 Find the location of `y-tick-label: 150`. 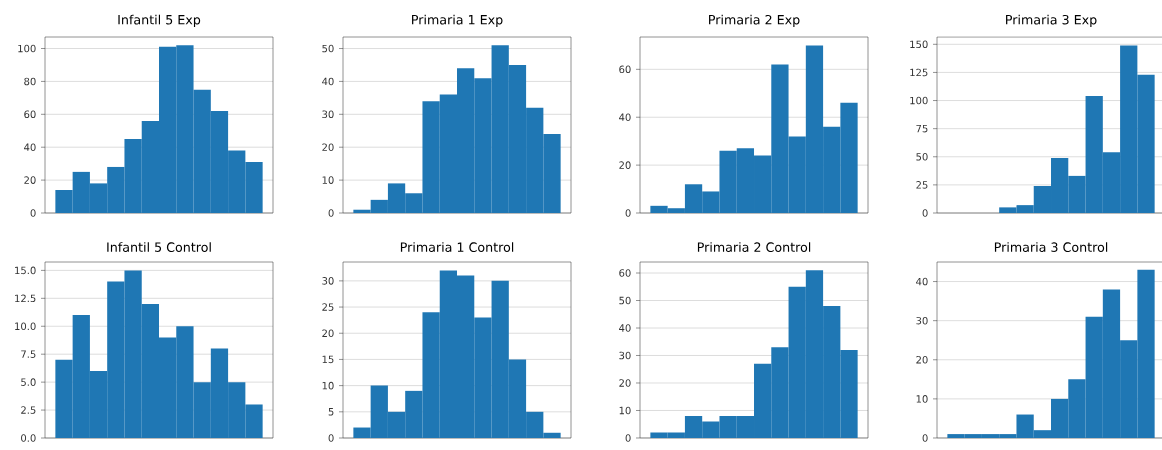

y-tick-label: 150 is located at coordinates (919, 44).